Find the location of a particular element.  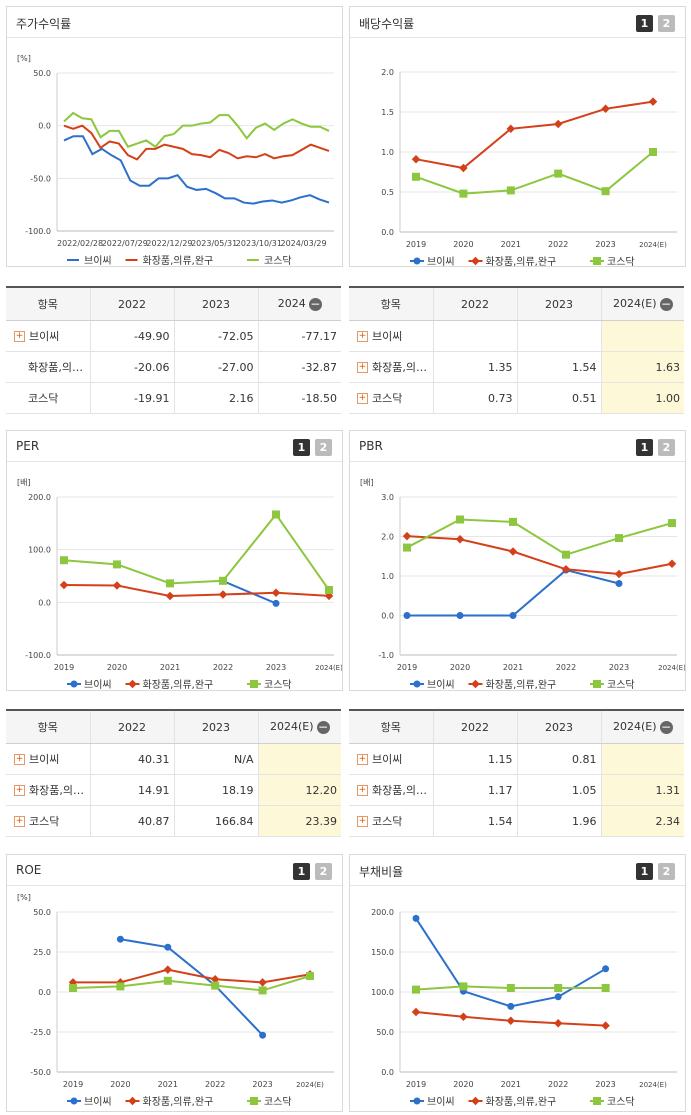

row-label: 코스닥 is located at coordinates (48, 398).